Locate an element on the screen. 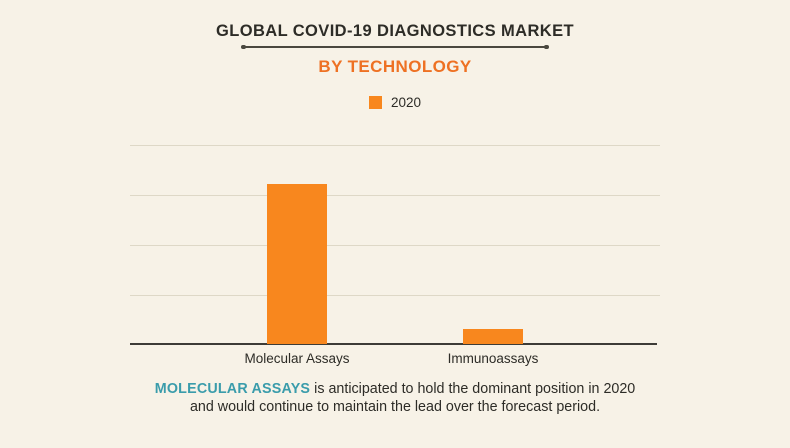 This screenshot has height=448, width=790. legend-swatch-2020 is located at coordinates (375, 102).